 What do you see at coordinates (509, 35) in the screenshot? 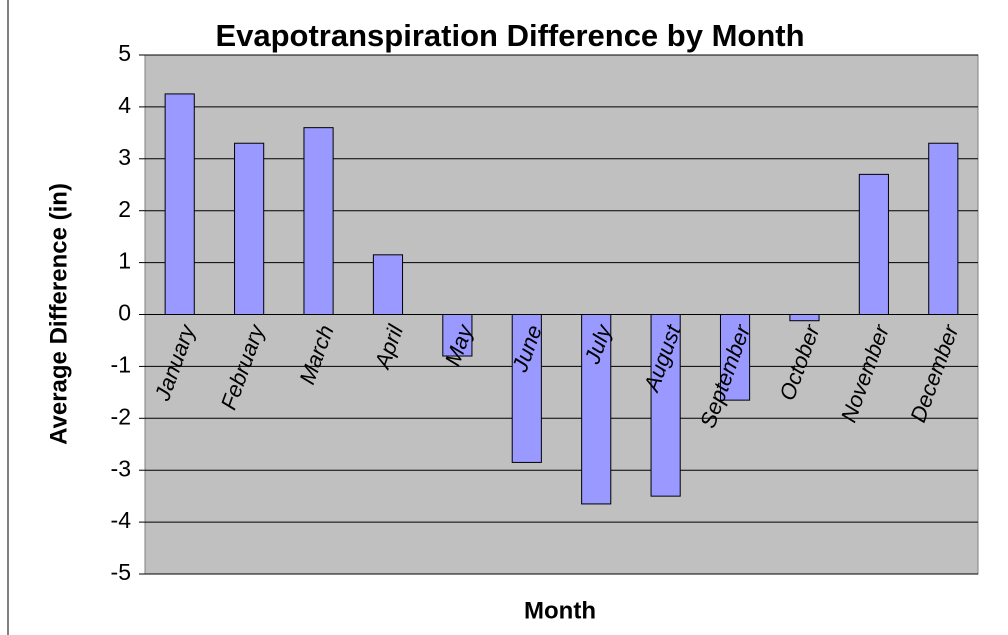
I see `chart-title: Evapotranspiration Difference by Month` at bounding box center [509, 35].